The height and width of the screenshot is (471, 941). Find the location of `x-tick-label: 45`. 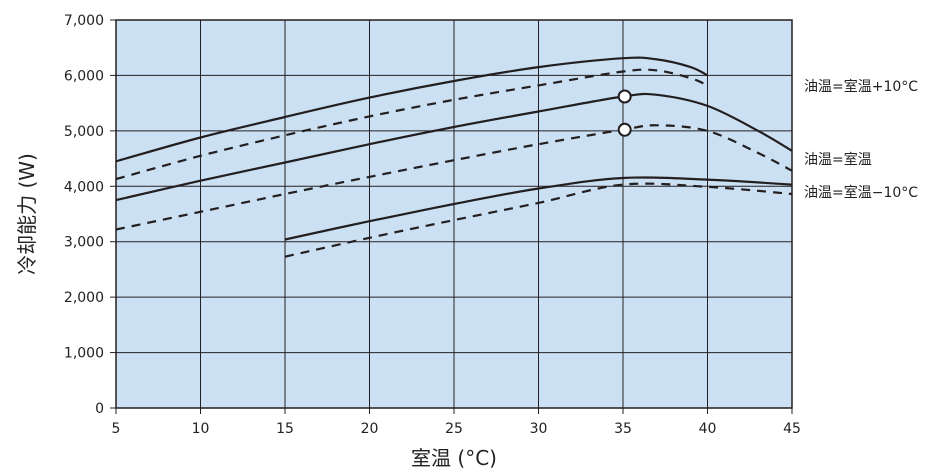

x-tick-label: 45 is located at coordinates (792, 429).